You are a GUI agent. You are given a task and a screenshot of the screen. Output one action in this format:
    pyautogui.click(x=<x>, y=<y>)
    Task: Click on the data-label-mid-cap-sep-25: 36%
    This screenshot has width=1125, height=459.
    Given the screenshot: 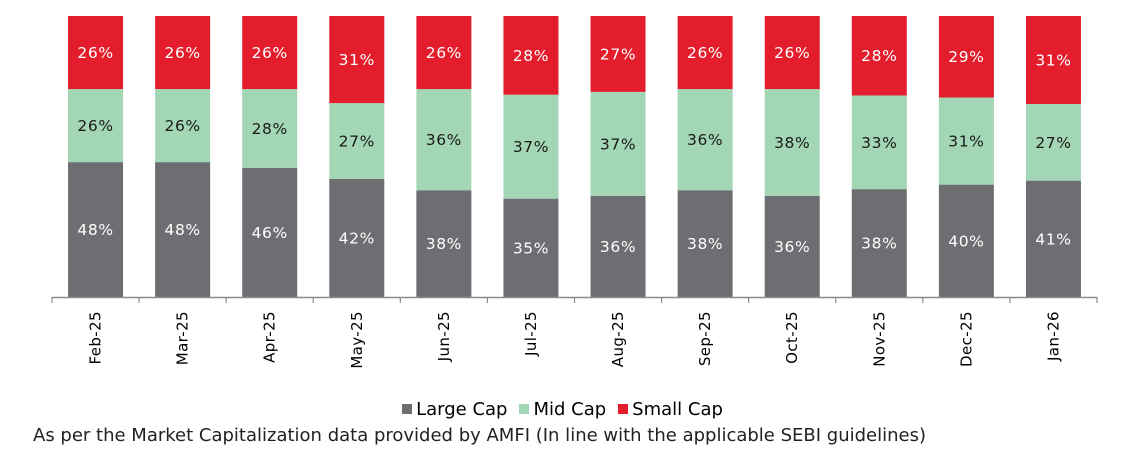 What is the action you would take?
    pyautogui.click(x=705, y=140)
    